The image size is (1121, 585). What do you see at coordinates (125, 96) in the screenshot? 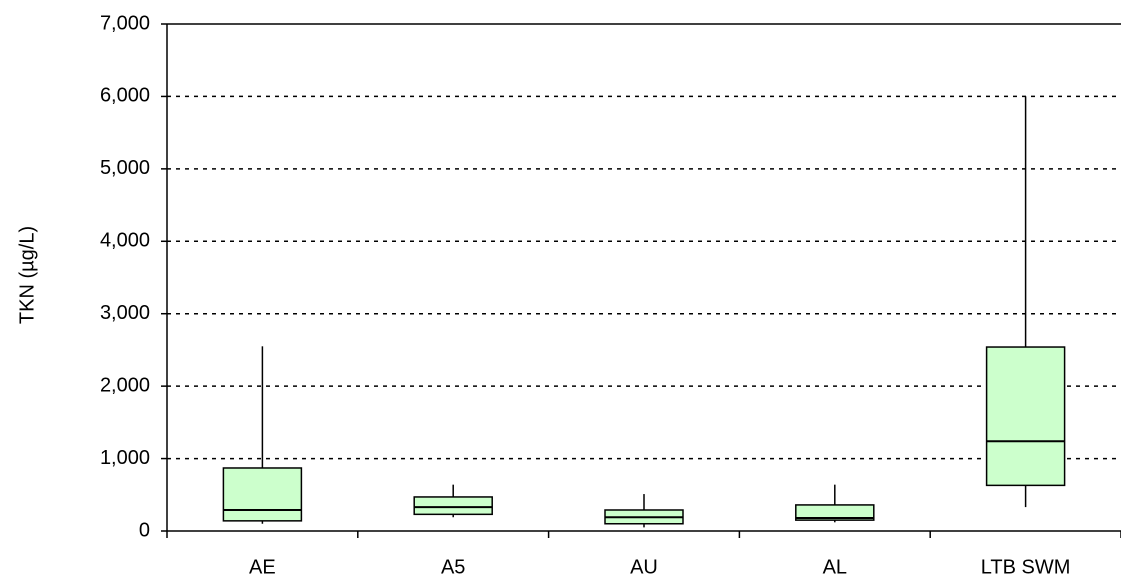
I see `y-tick-label: 6,000` at bounding box center [125, 96].